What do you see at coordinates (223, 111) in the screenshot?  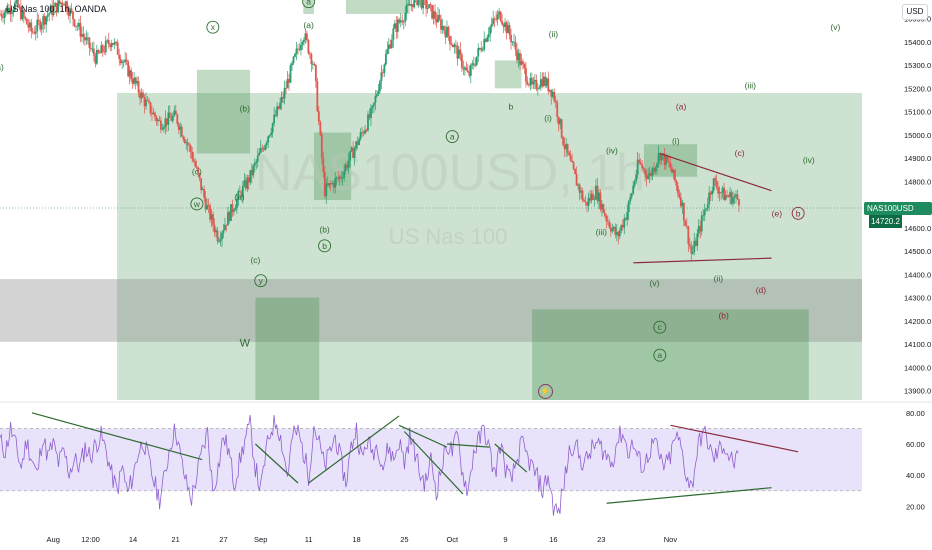 I see `zone-green-dark` at bounding box center [223, 111].